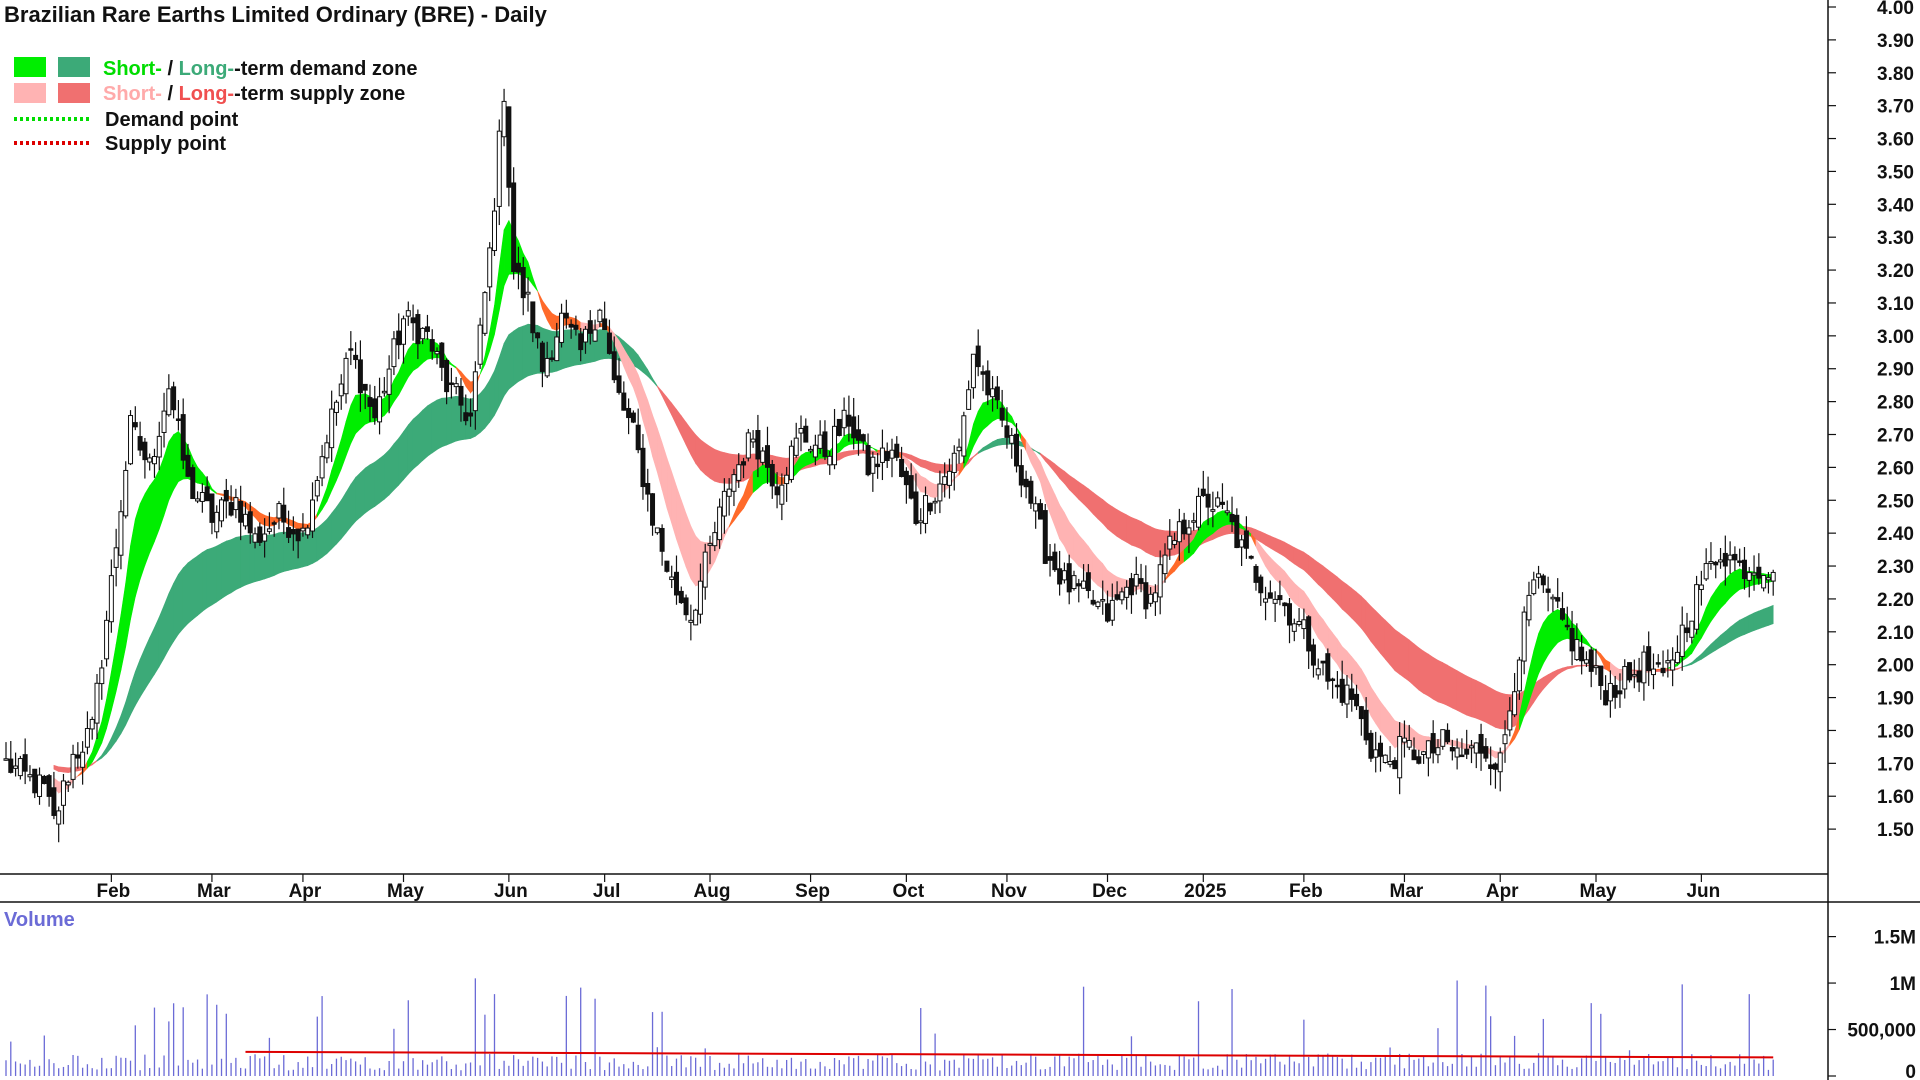  I want to click on price-tick-label: 4.00, so click(1895, 9).